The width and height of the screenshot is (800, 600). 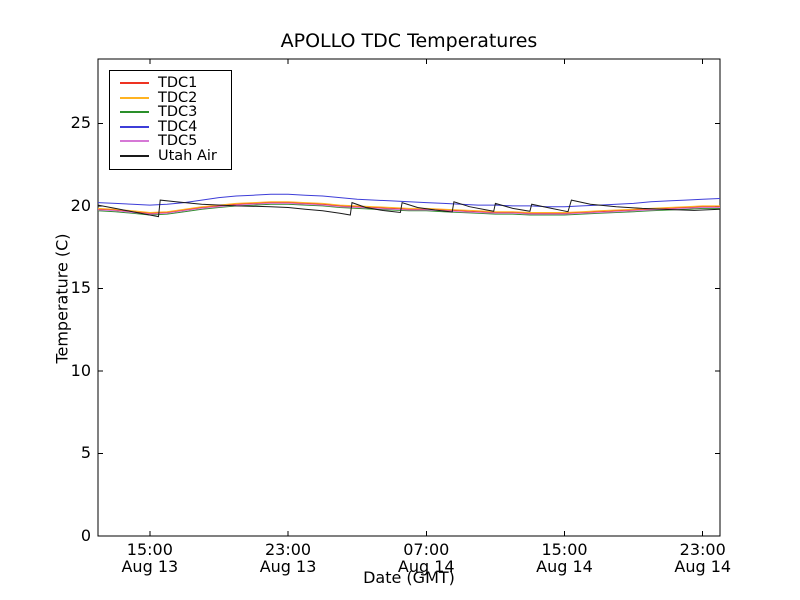 I want to click on y-tick-label: 15, so click(x=80, y=288).